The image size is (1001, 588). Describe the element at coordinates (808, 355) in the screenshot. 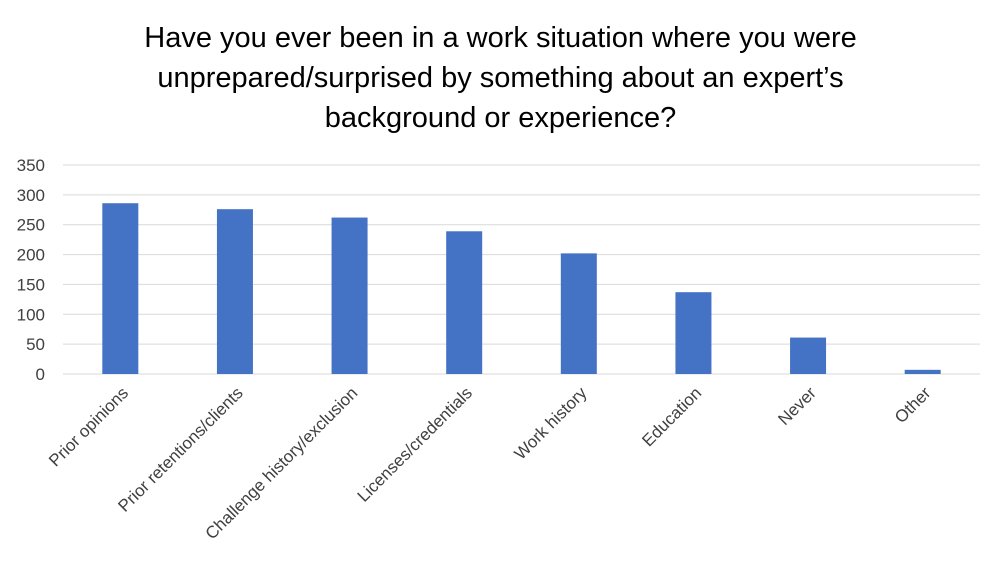

I see `bar-never` at that location.